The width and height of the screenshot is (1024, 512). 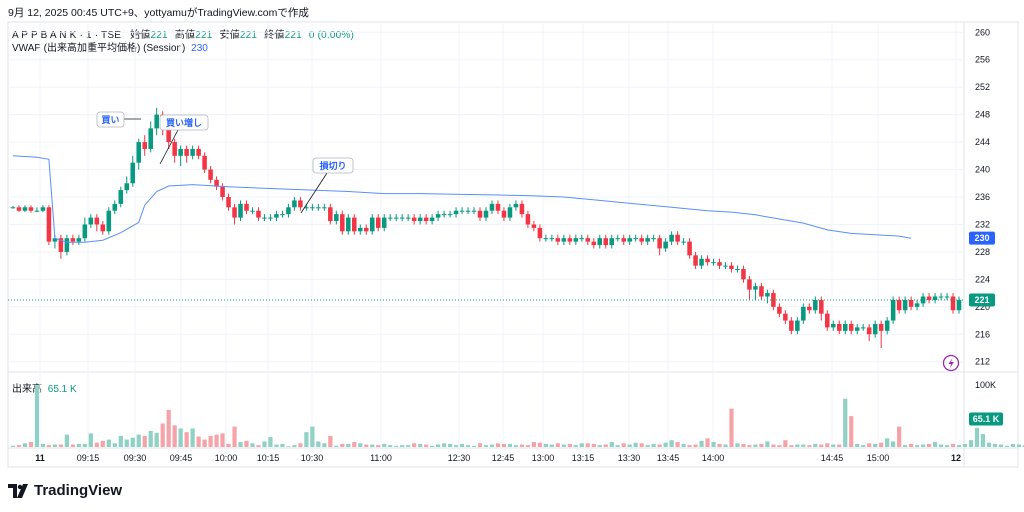 I want to click on trade-annotation: 損切り, so click(x=327, y=185).